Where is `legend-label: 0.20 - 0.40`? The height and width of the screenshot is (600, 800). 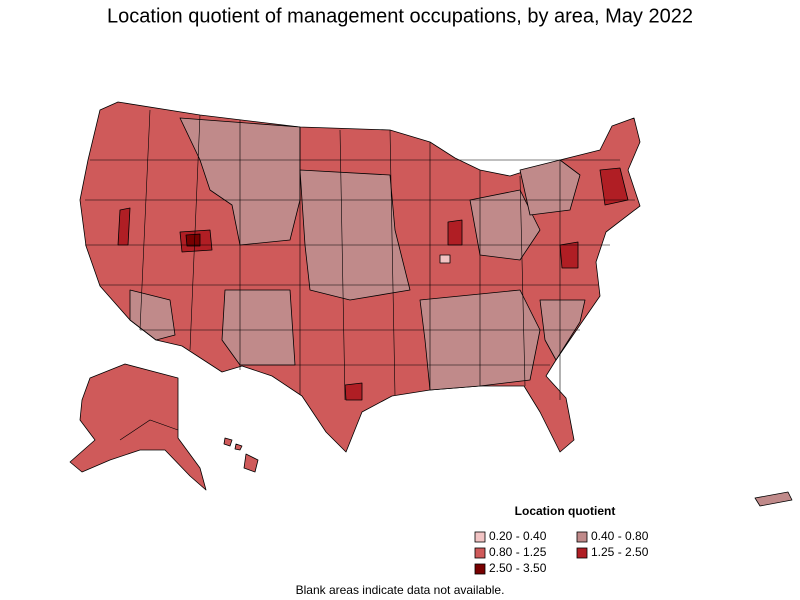 legend-label: 0.20 - 0.40 is located at coordinates (518, 536).